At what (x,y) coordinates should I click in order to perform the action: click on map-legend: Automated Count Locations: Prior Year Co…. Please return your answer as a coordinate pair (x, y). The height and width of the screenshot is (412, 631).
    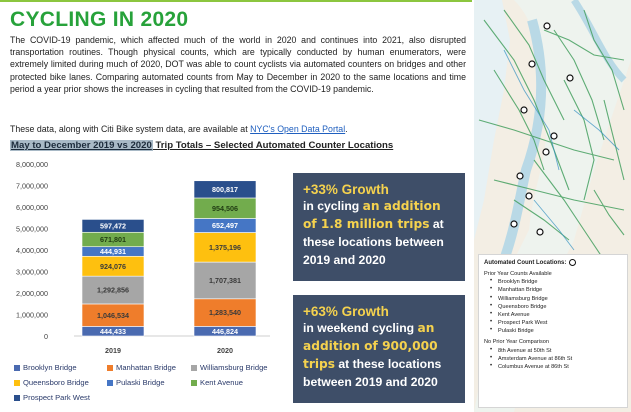
    Looking at the image, I should click on (553, 331).